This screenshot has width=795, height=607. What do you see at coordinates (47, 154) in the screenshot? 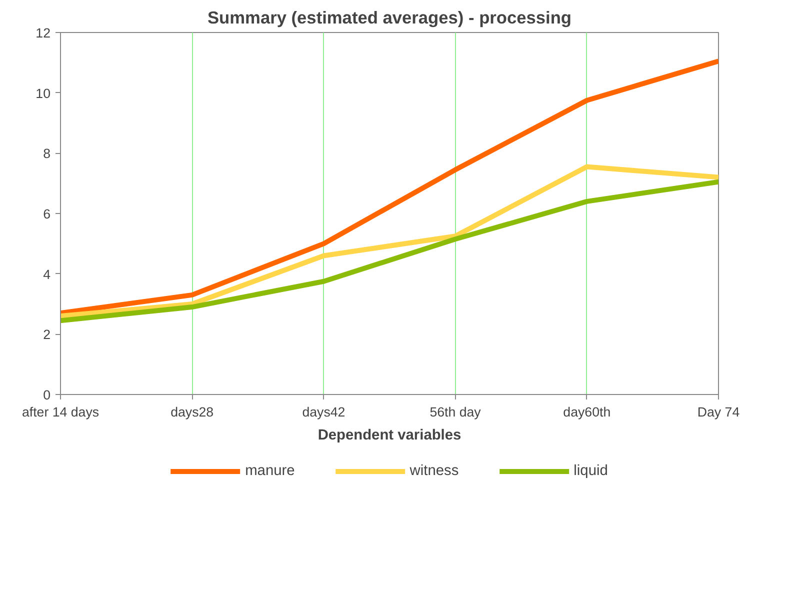
I see `y-tick-label: 8` at bounding box center [47, 154].